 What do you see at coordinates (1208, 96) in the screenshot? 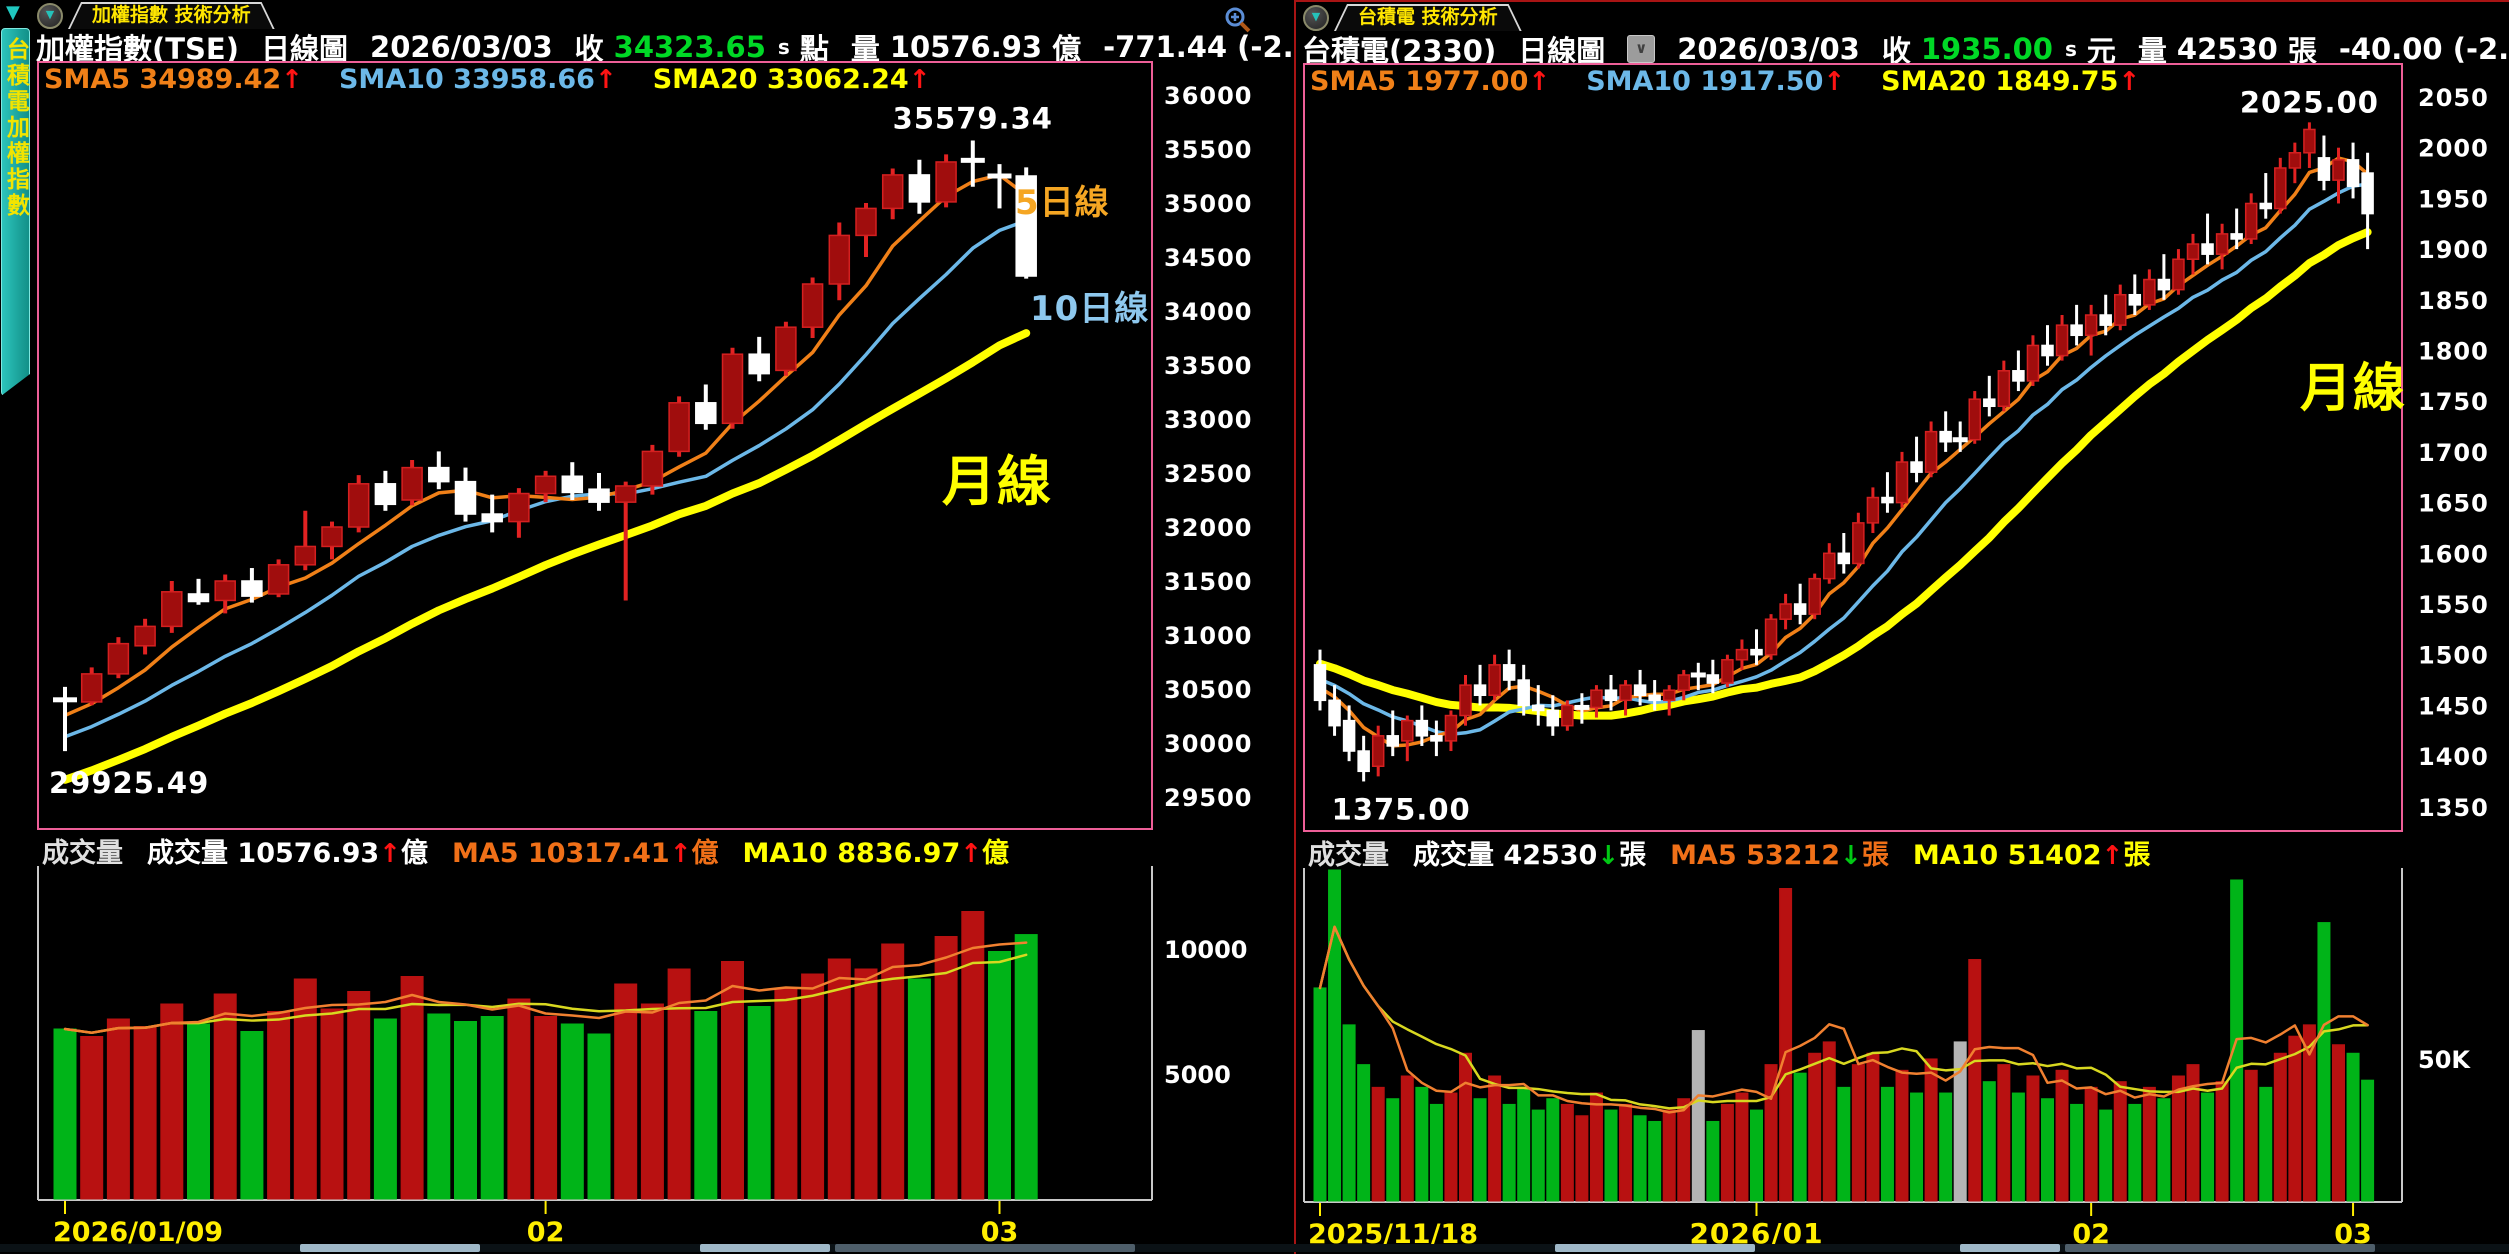
I see `svg-text: 36000` at bounding box center [1208, 96].